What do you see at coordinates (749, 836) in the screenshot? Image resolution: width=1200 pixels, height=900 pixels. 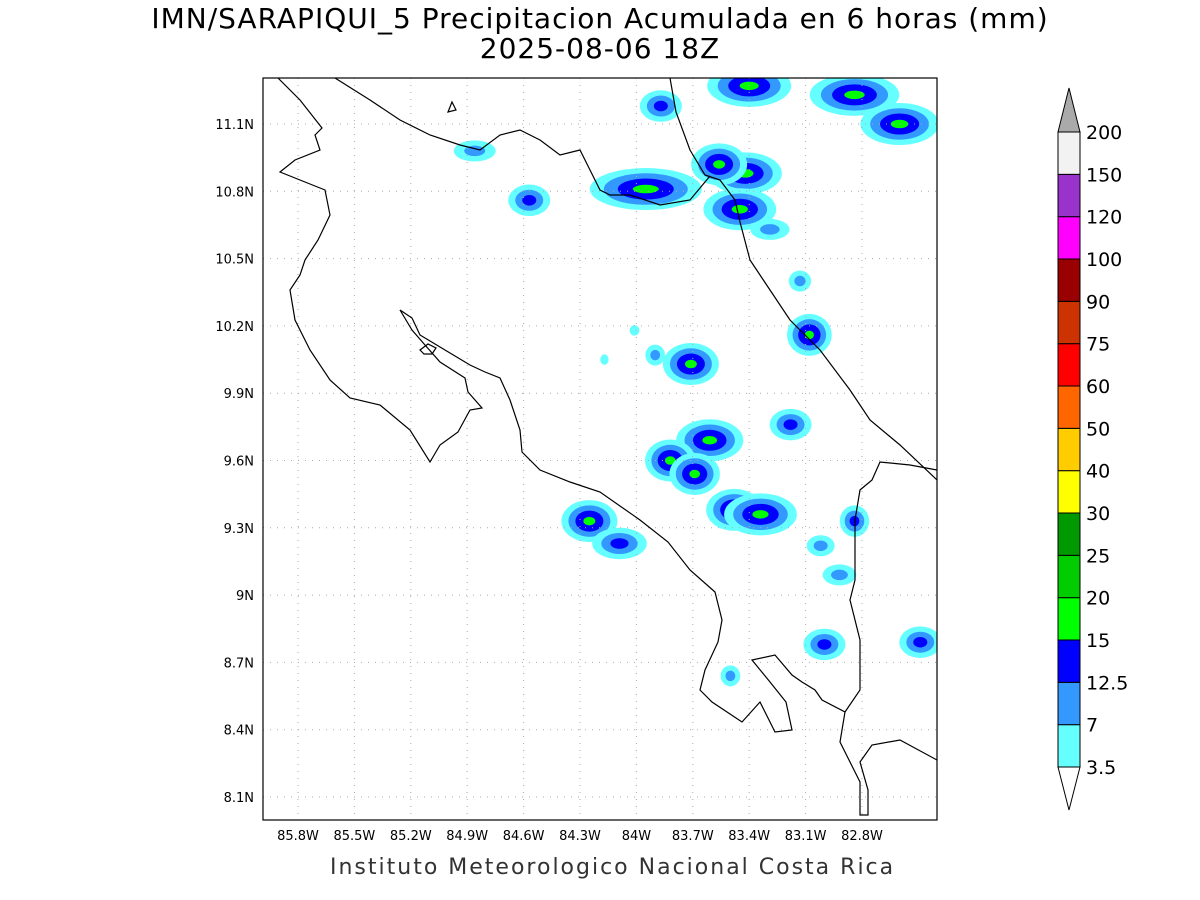 I see `lon-tick-label: 83.4W` at bounding box center [749, 836].